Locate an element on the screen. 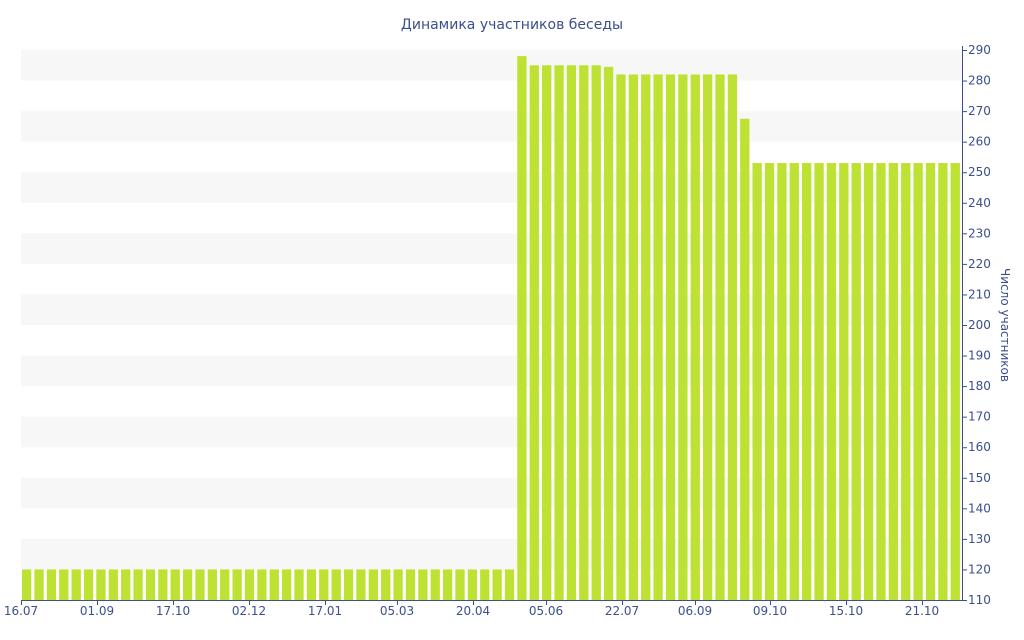 The width and height of the screenshot is (1024, 640). y-tick-label: 160 is located at coordinates (979, 447).